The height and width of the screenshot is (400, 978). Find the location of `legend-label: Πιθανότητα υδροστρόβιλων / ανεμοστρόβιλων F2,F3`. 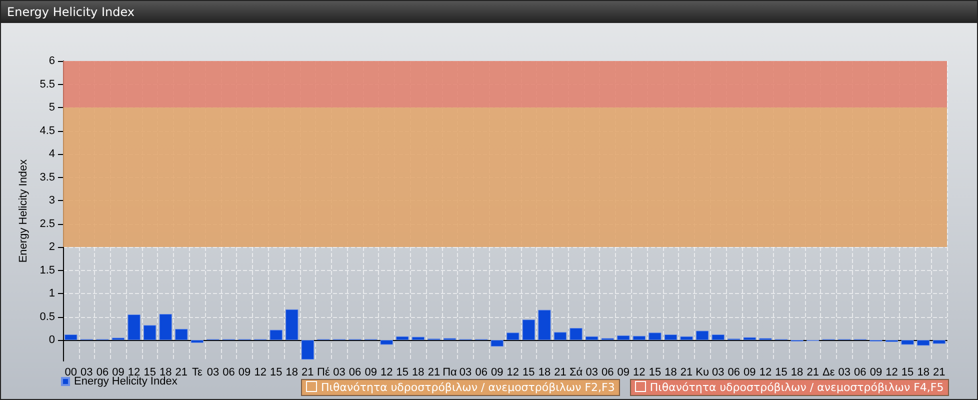

legend-label: Πιθανότητα υδροστρόβιλων / ανεμοστρόβιλων F2,F3 is located at coordinates (468, 387).